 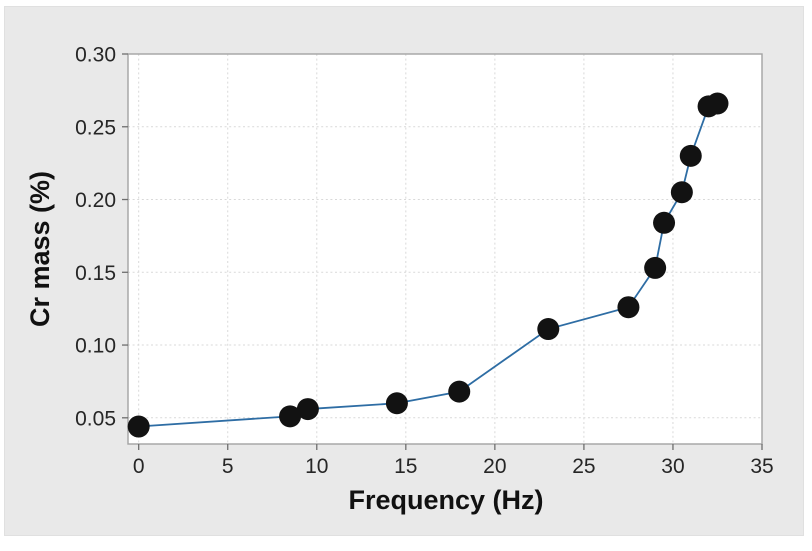 What do you see at coordinates (445, 500) in the screenshot?
I see `x-axis-title: Frequency (Hz)` at bounding box center [445, 500].